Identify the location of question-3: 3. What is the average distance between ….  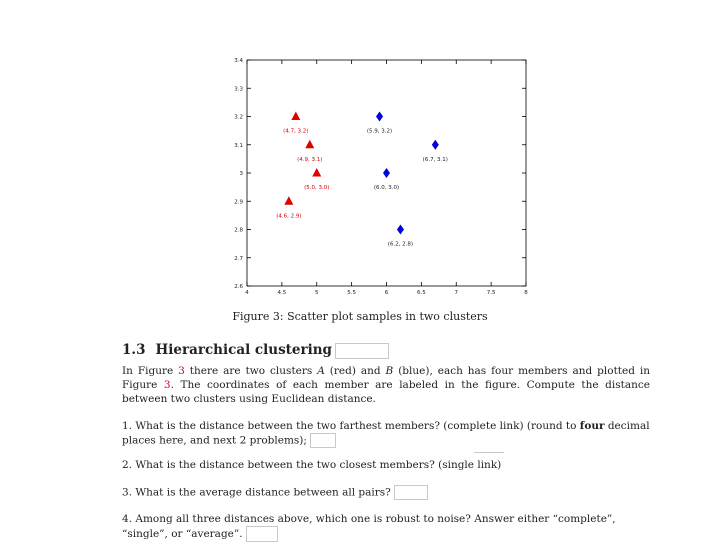
(386, 492).